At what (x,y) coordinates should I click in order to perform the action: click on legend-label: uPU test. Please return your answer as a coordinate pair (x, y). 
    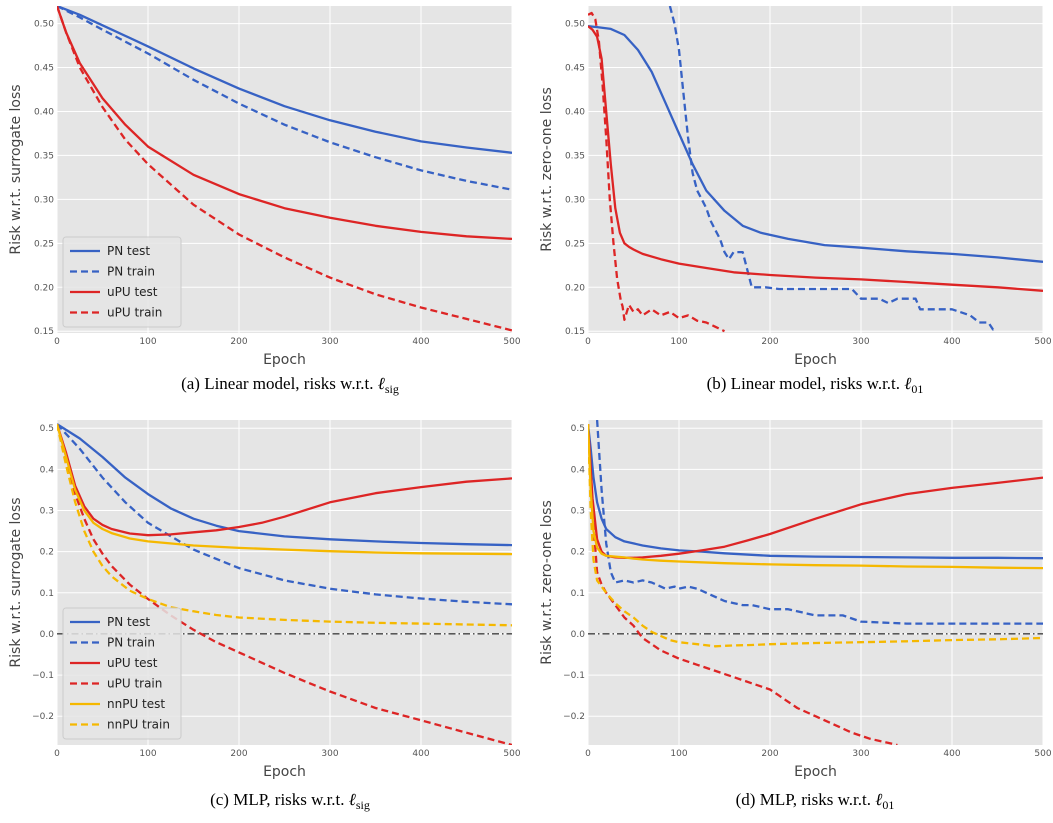
    Looking at the image, I should click on (132, 292).